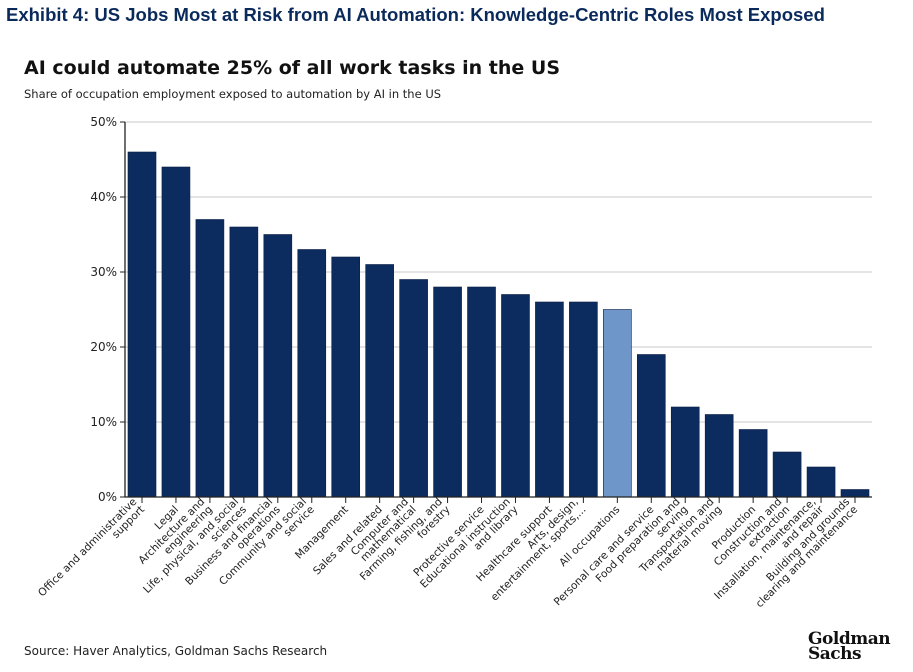 This screenshot has height=672, width=913. Describe the element at coordinates (103, 197) in the screenshot. I see `y-tick-label: 40%` at that location.